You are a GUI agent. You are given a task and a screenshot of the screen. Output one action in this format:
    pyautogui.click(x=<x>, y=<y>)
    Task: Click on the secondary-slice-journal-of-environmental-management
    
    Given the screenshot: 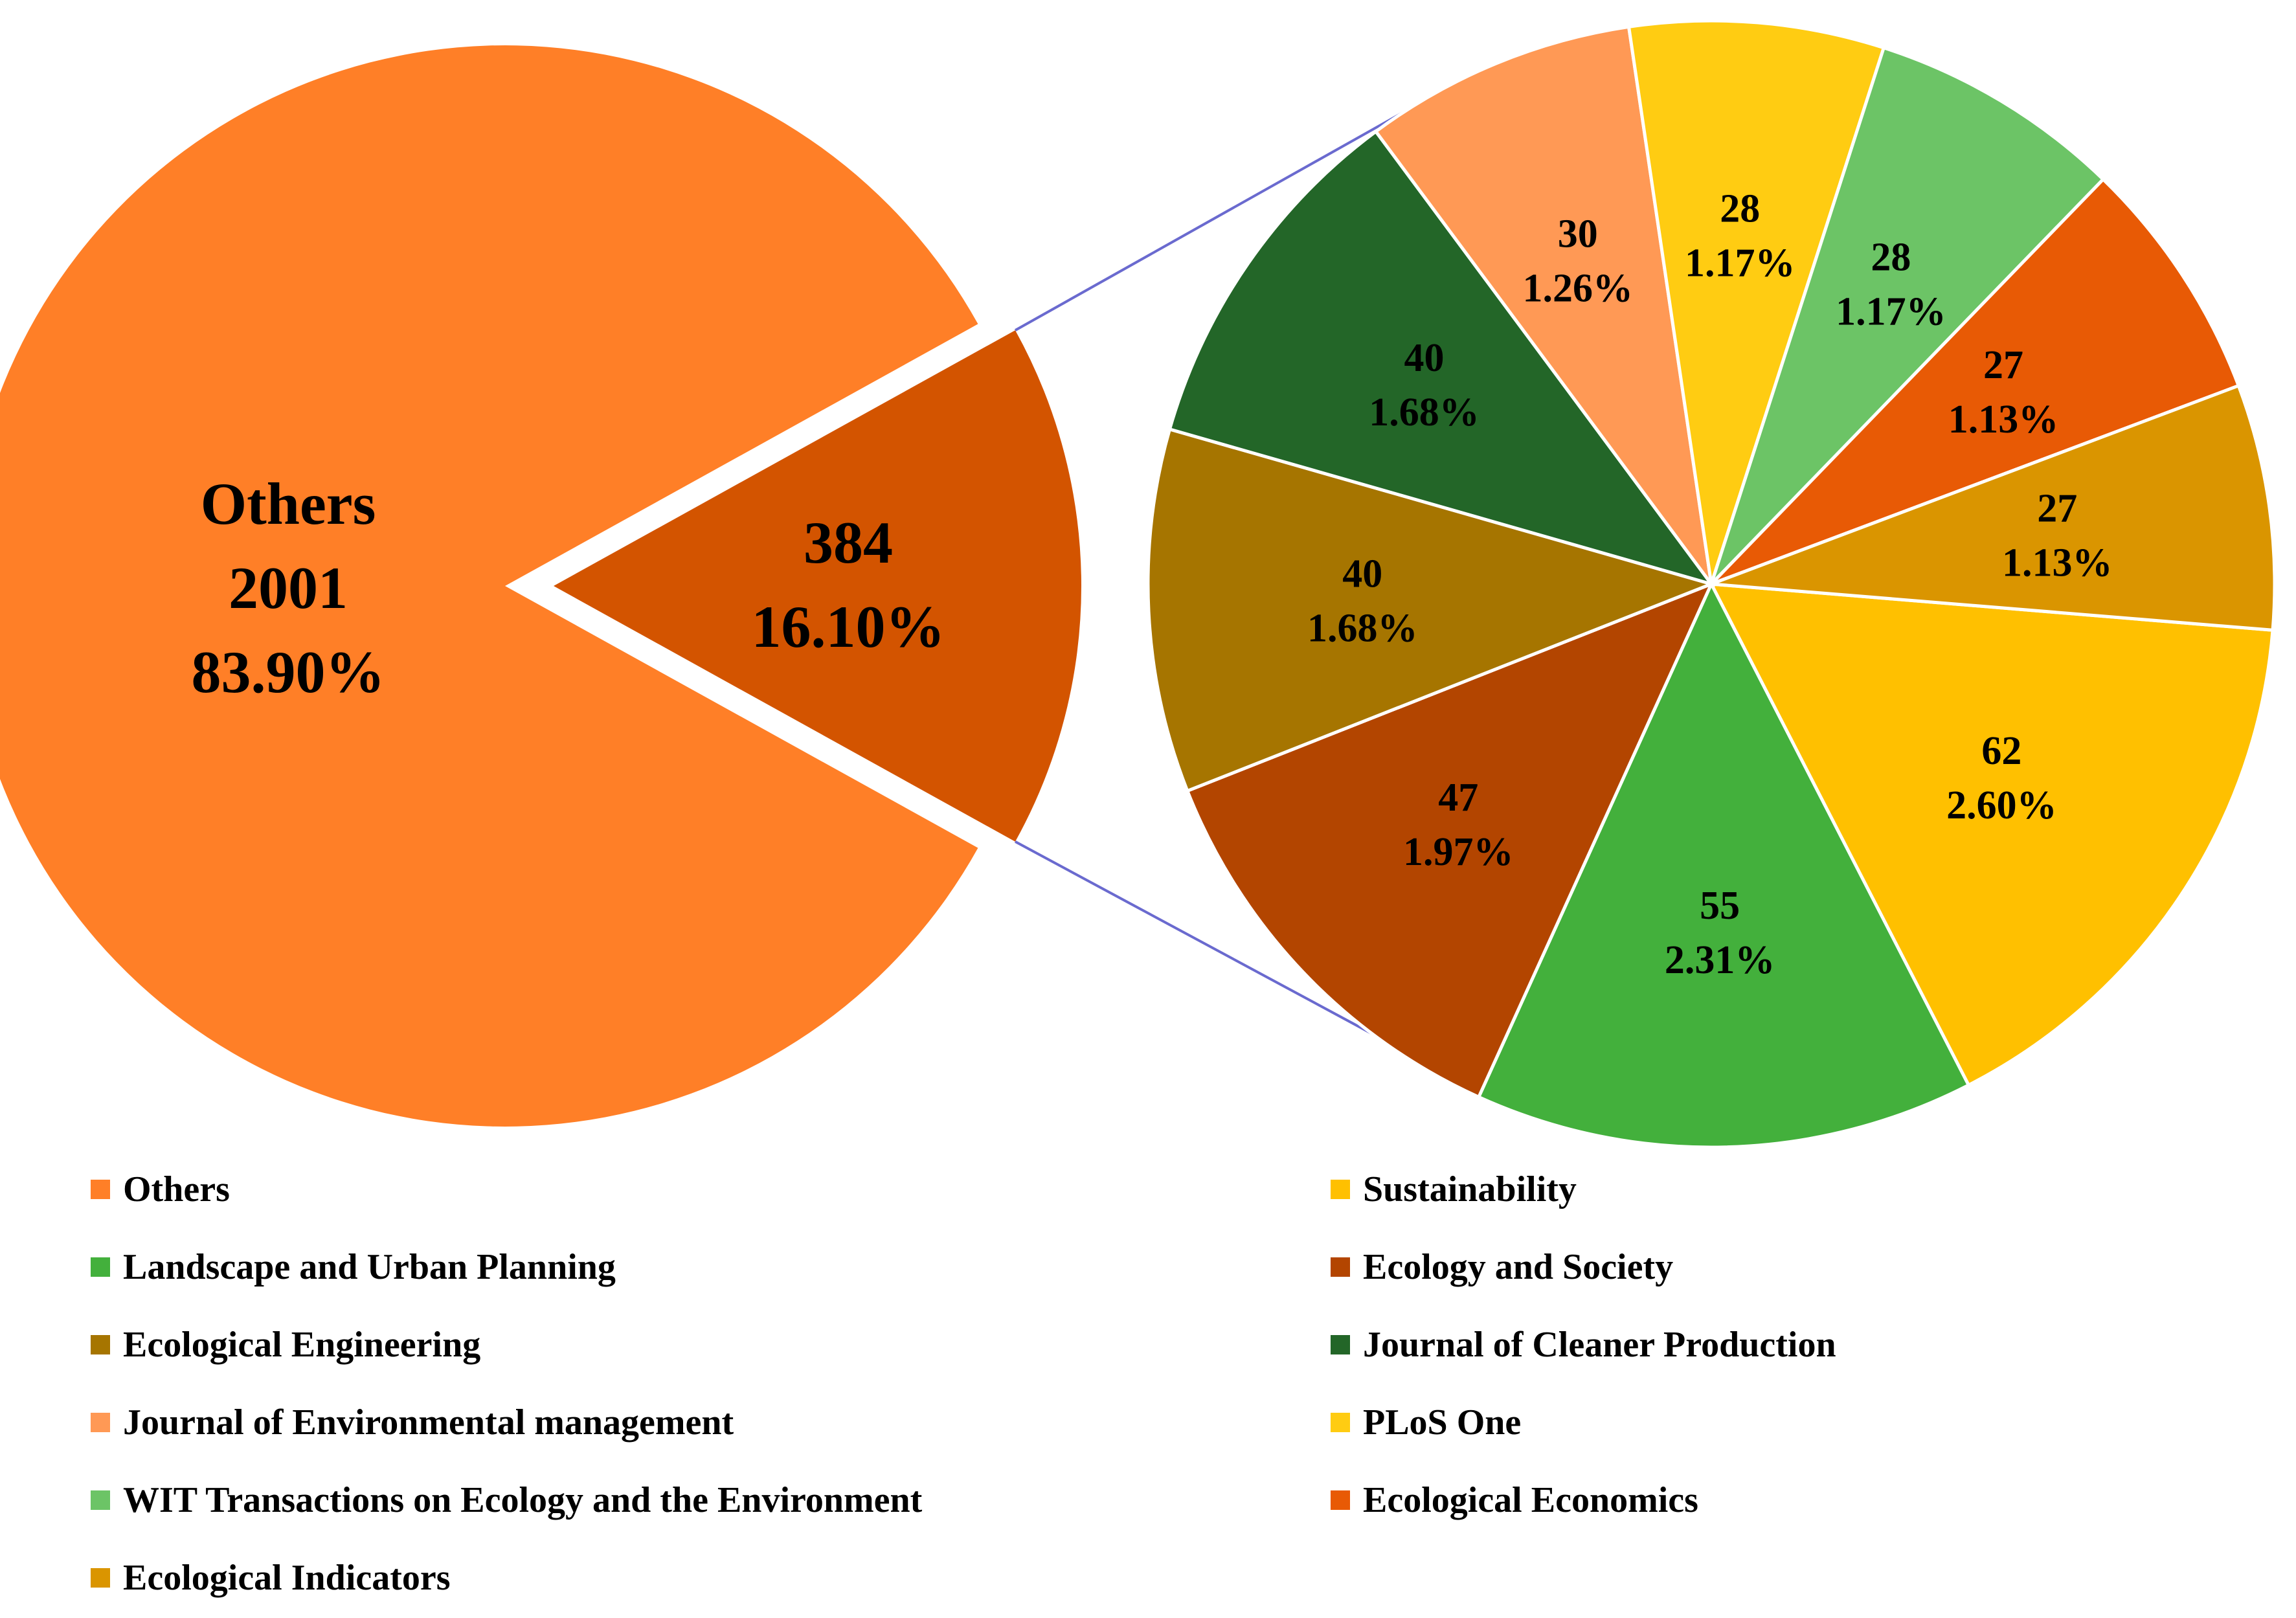 What is the action you would take?
    pyautogui.click(x=1543, y=305)
    